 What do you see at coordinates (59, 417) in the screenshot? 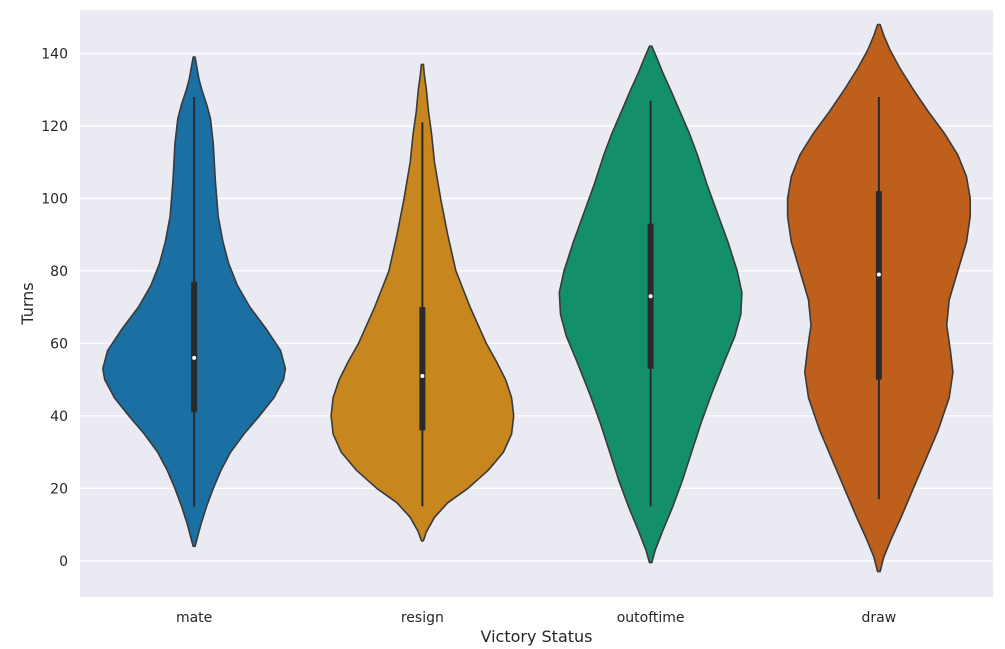
I see `y-tick-label: 40` at bounding box center [59, 417].